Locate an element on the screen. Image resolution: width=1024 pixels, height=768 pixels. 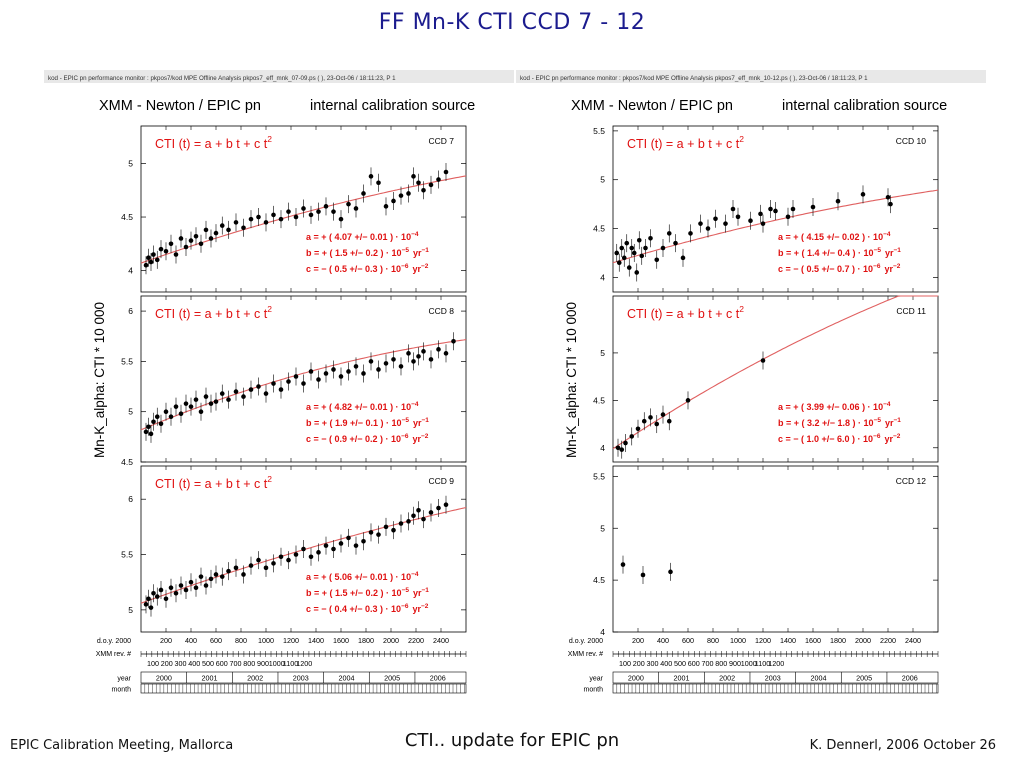
coef-a: a = + ( 5.06 +/− 0.01 ) · 10−4 is located at coordinates (362, 576).